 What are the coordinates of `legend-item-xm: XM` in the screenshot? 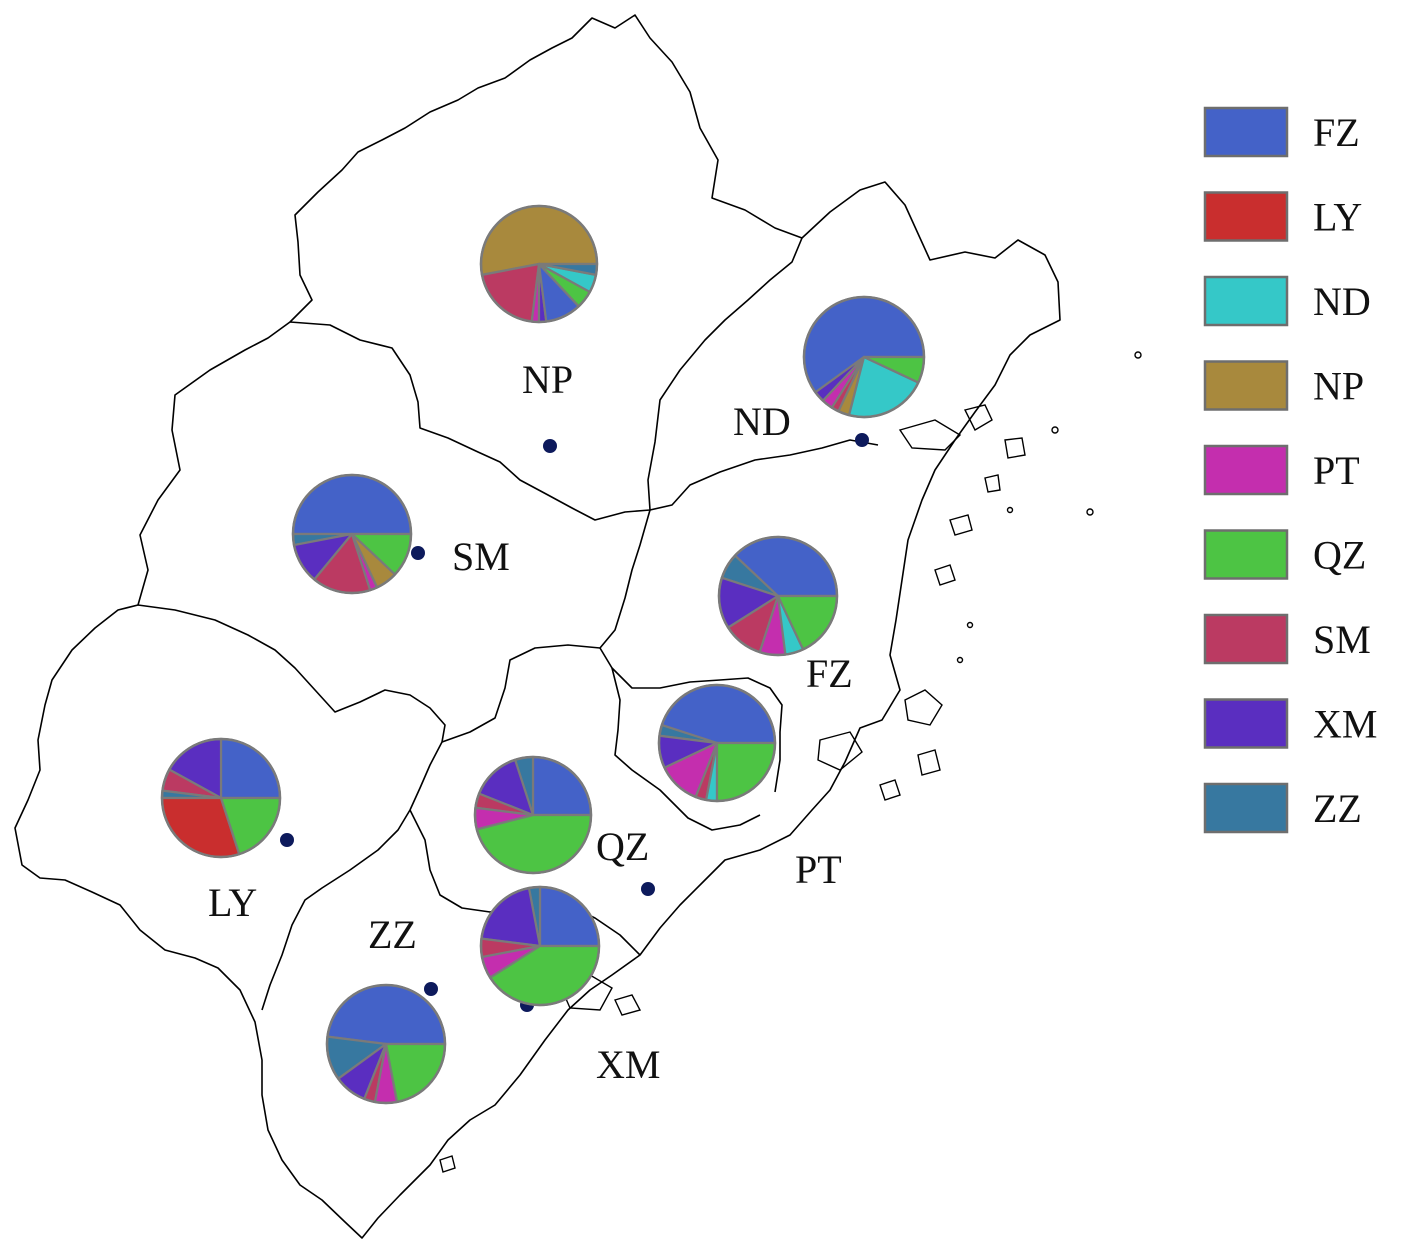 It's located at (1290, 723).